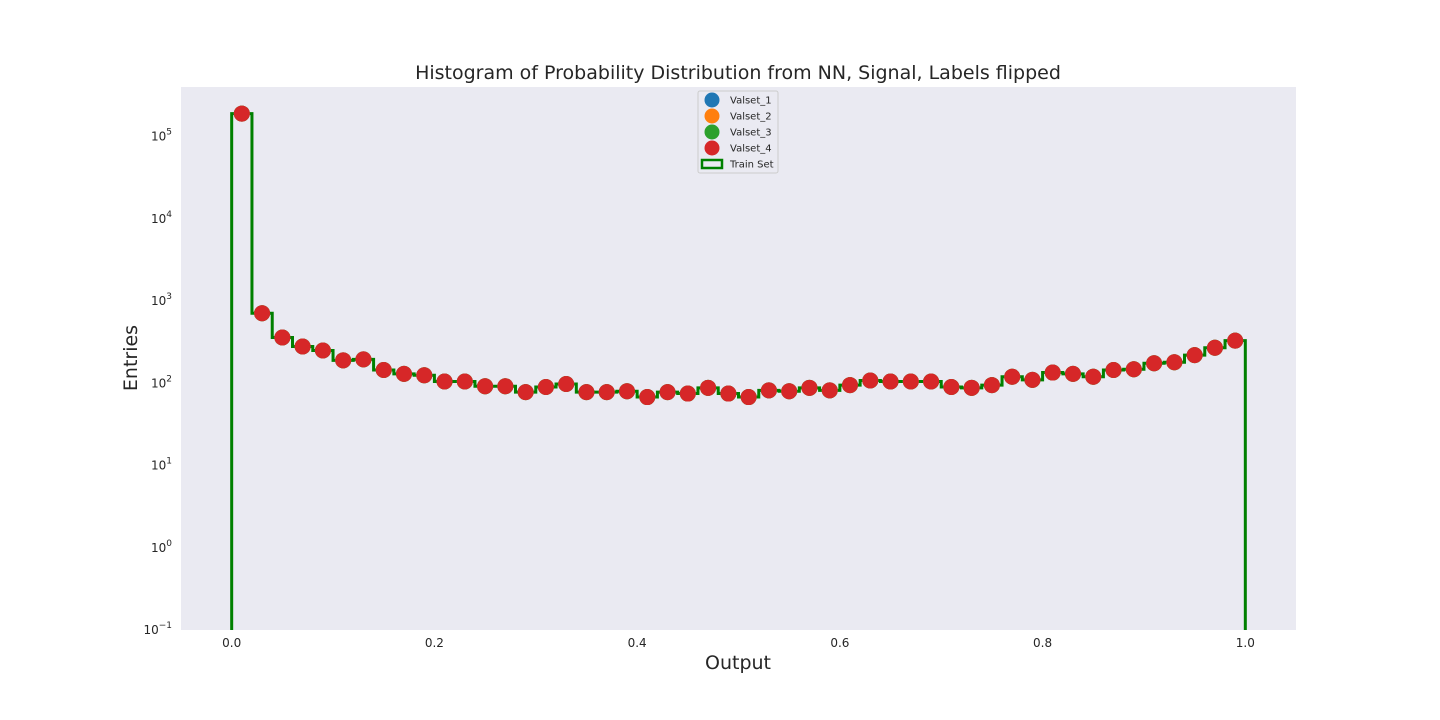  I want to click on y-tick-label: 10³, so click(161, 300).